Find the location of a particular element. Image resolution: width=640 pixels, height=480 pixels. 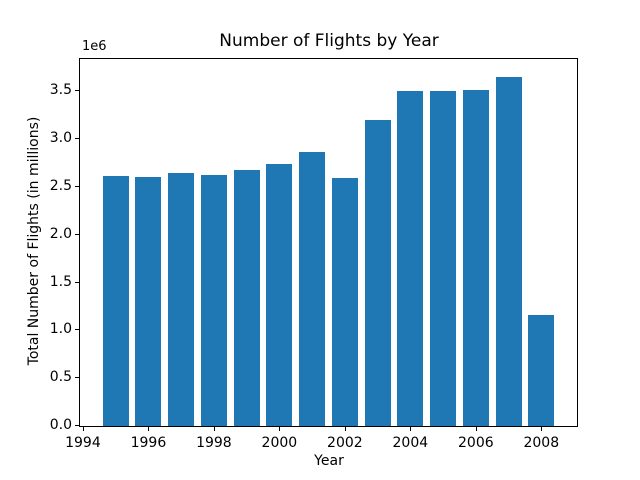

y-tick-label: 1.5 is located at coordinates (60, 281).